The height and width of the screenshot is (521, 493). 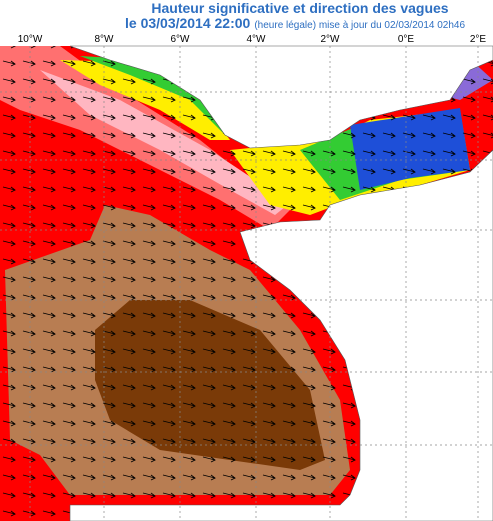 What do you see at coordinates (257, 39) in the screenshot?
I see `lon-label: 4°W` at bounding box center [257, 39].